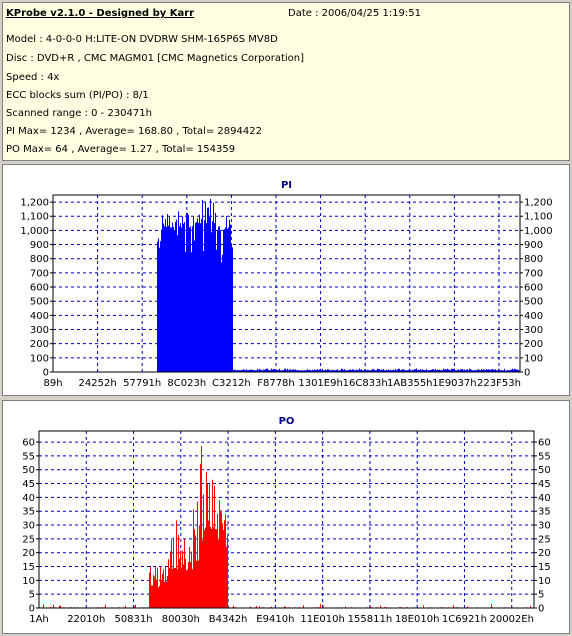  I want to click on y-tick-label-right: 40, so click(544, 498).